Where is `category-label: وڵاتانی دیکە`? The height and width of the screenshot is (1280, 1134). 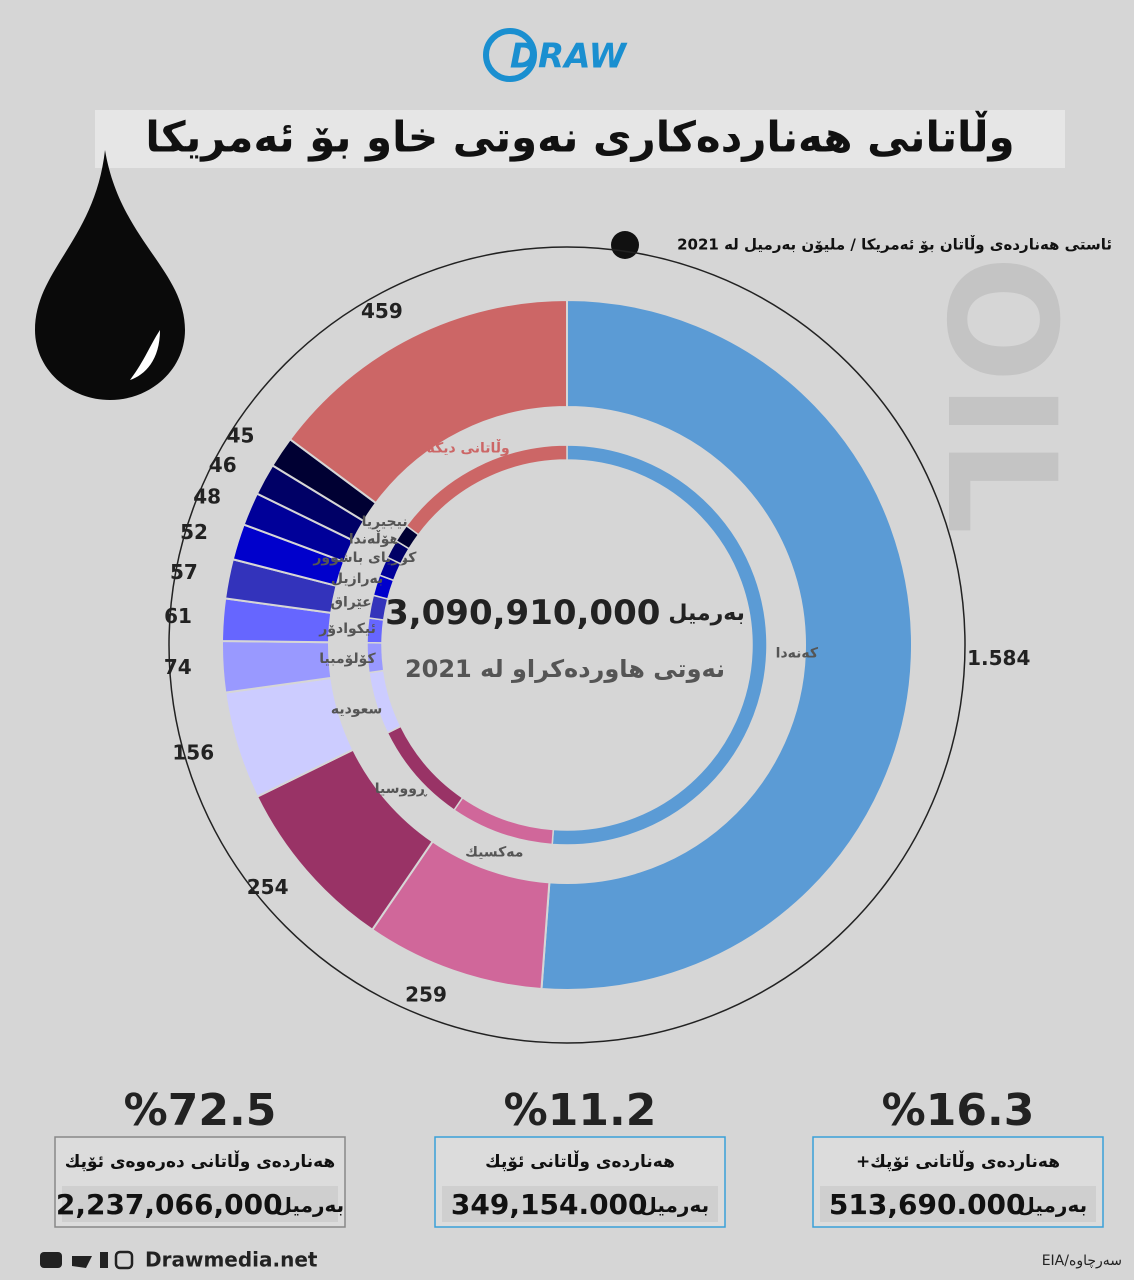
category-label: وڵاتانی دیکە is located at coordinates (468, 447).